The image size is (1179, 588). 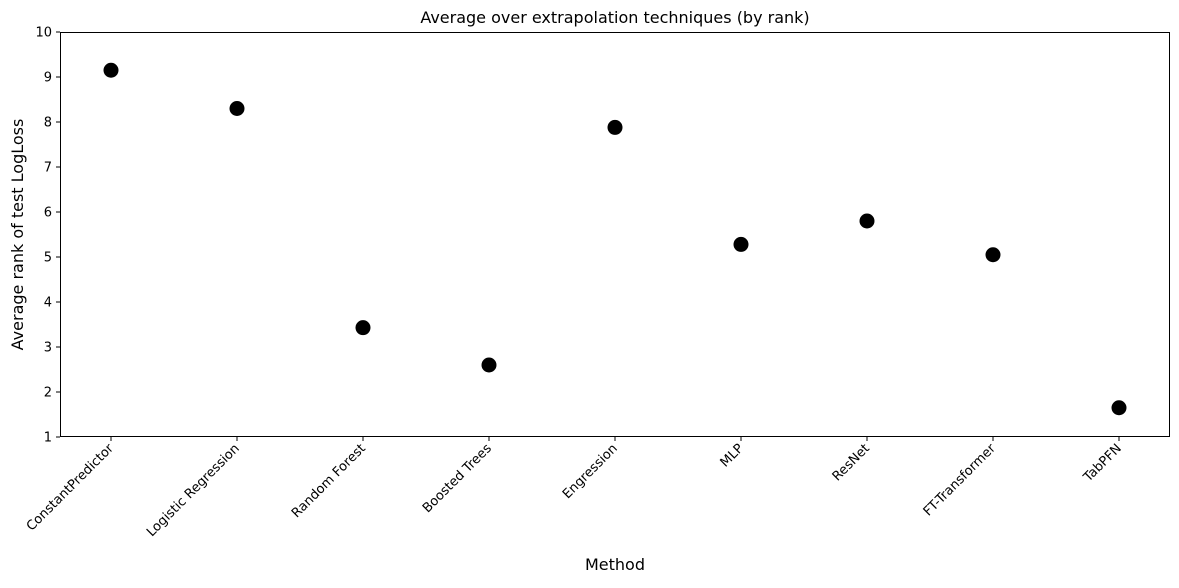 What do you see at coordinates (1102, 463) in the screenshot?
I see `x-tick-label: TabPFN` at bounding box center [1102, 463].